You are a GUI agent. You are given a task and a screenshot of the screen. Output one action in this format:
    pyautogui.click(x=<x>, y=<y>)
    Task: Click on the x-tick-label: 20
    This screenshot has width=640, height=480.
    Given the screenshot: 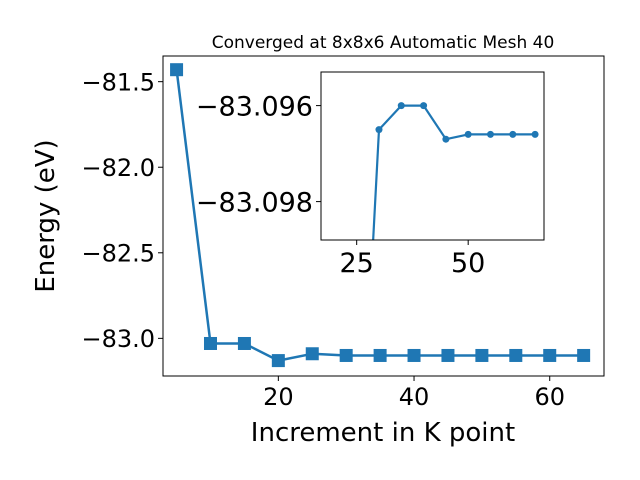 What is the action you would take?
    pyautogui.click(x=278, y=397)
    